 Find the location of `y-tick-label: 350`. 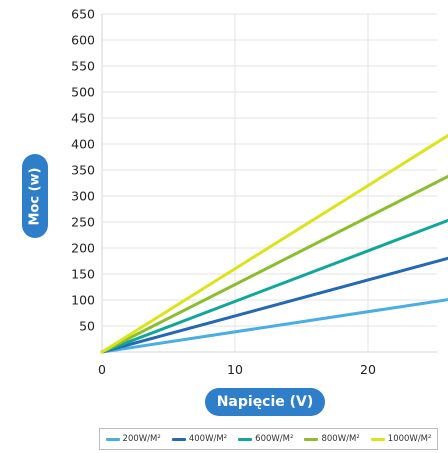

y-tick-label: 350 is located at coordinates (83, 170).